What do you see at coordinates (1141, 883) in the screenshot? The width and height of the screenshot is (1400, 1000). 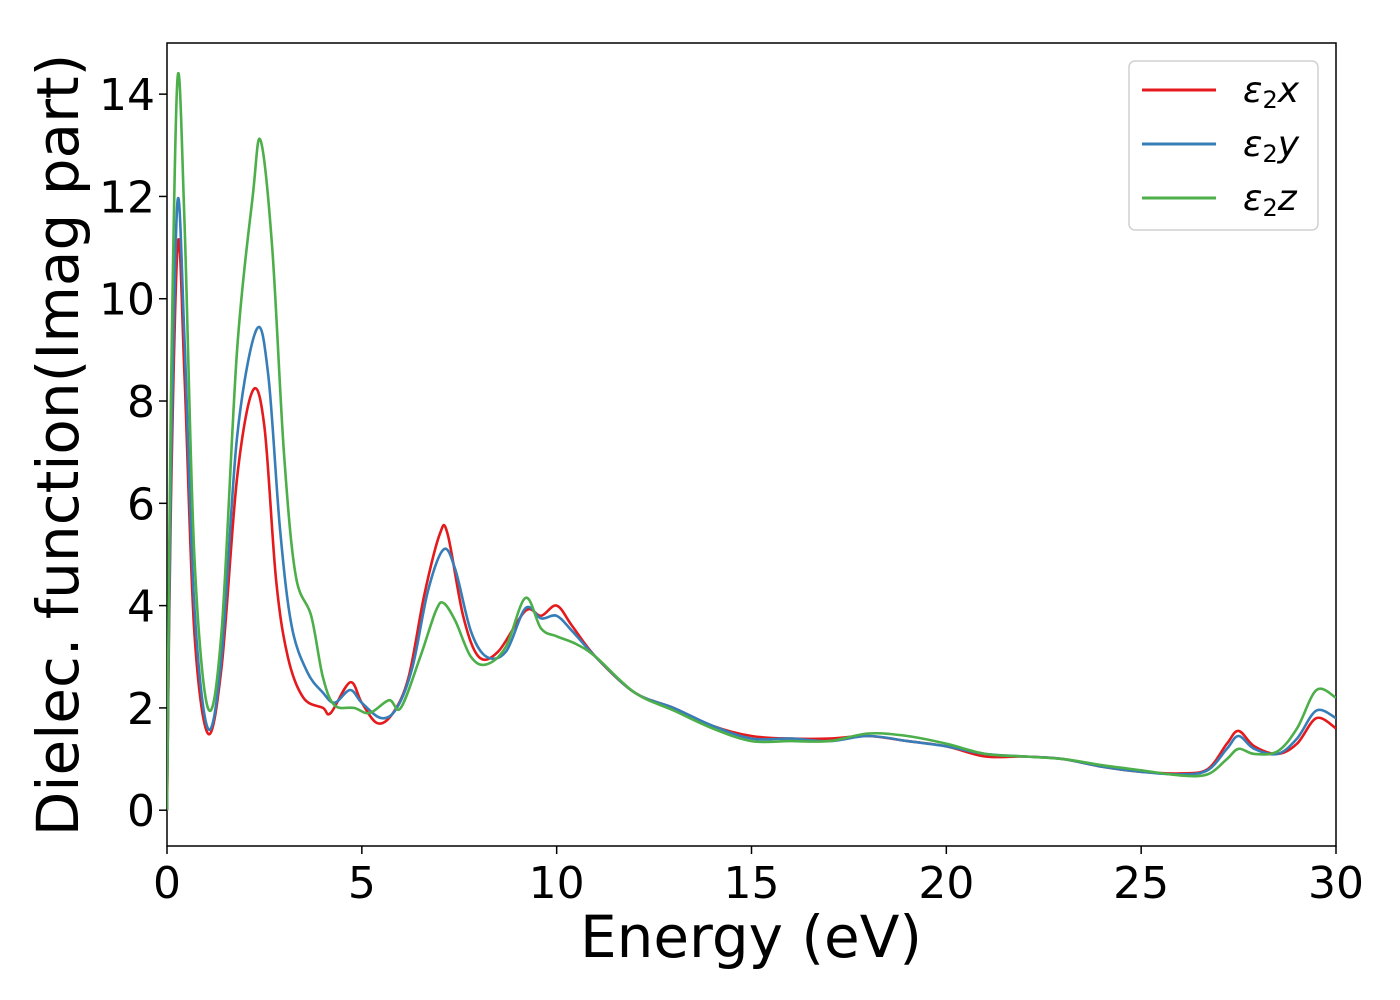 I see `x-tick-label: 25` at bounding box center [1141, 883].